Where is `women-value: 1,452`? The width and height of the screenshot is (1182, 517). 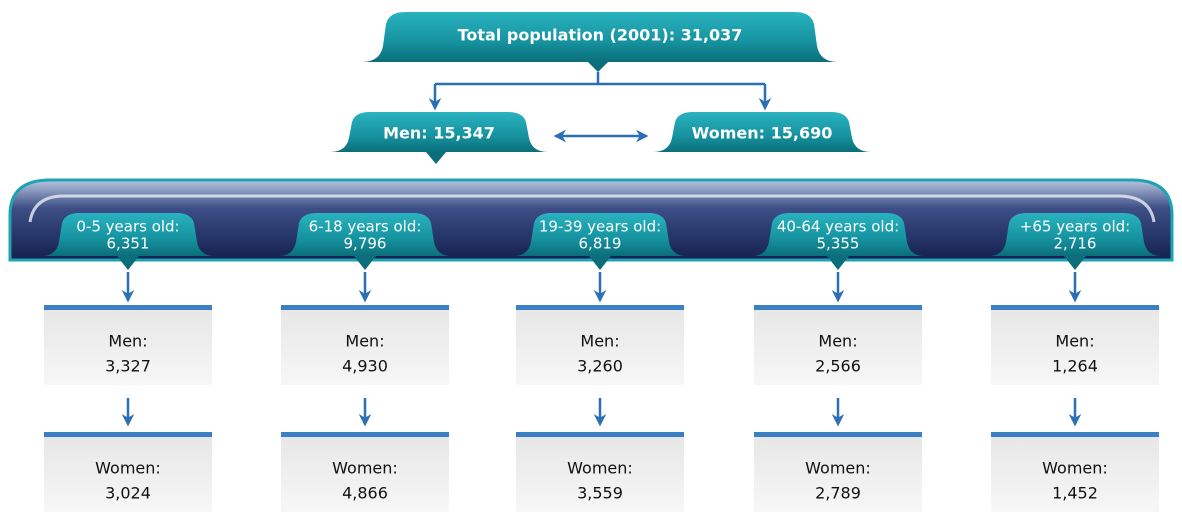
women-value: 1,452 is located at coordinates (1075, 493).